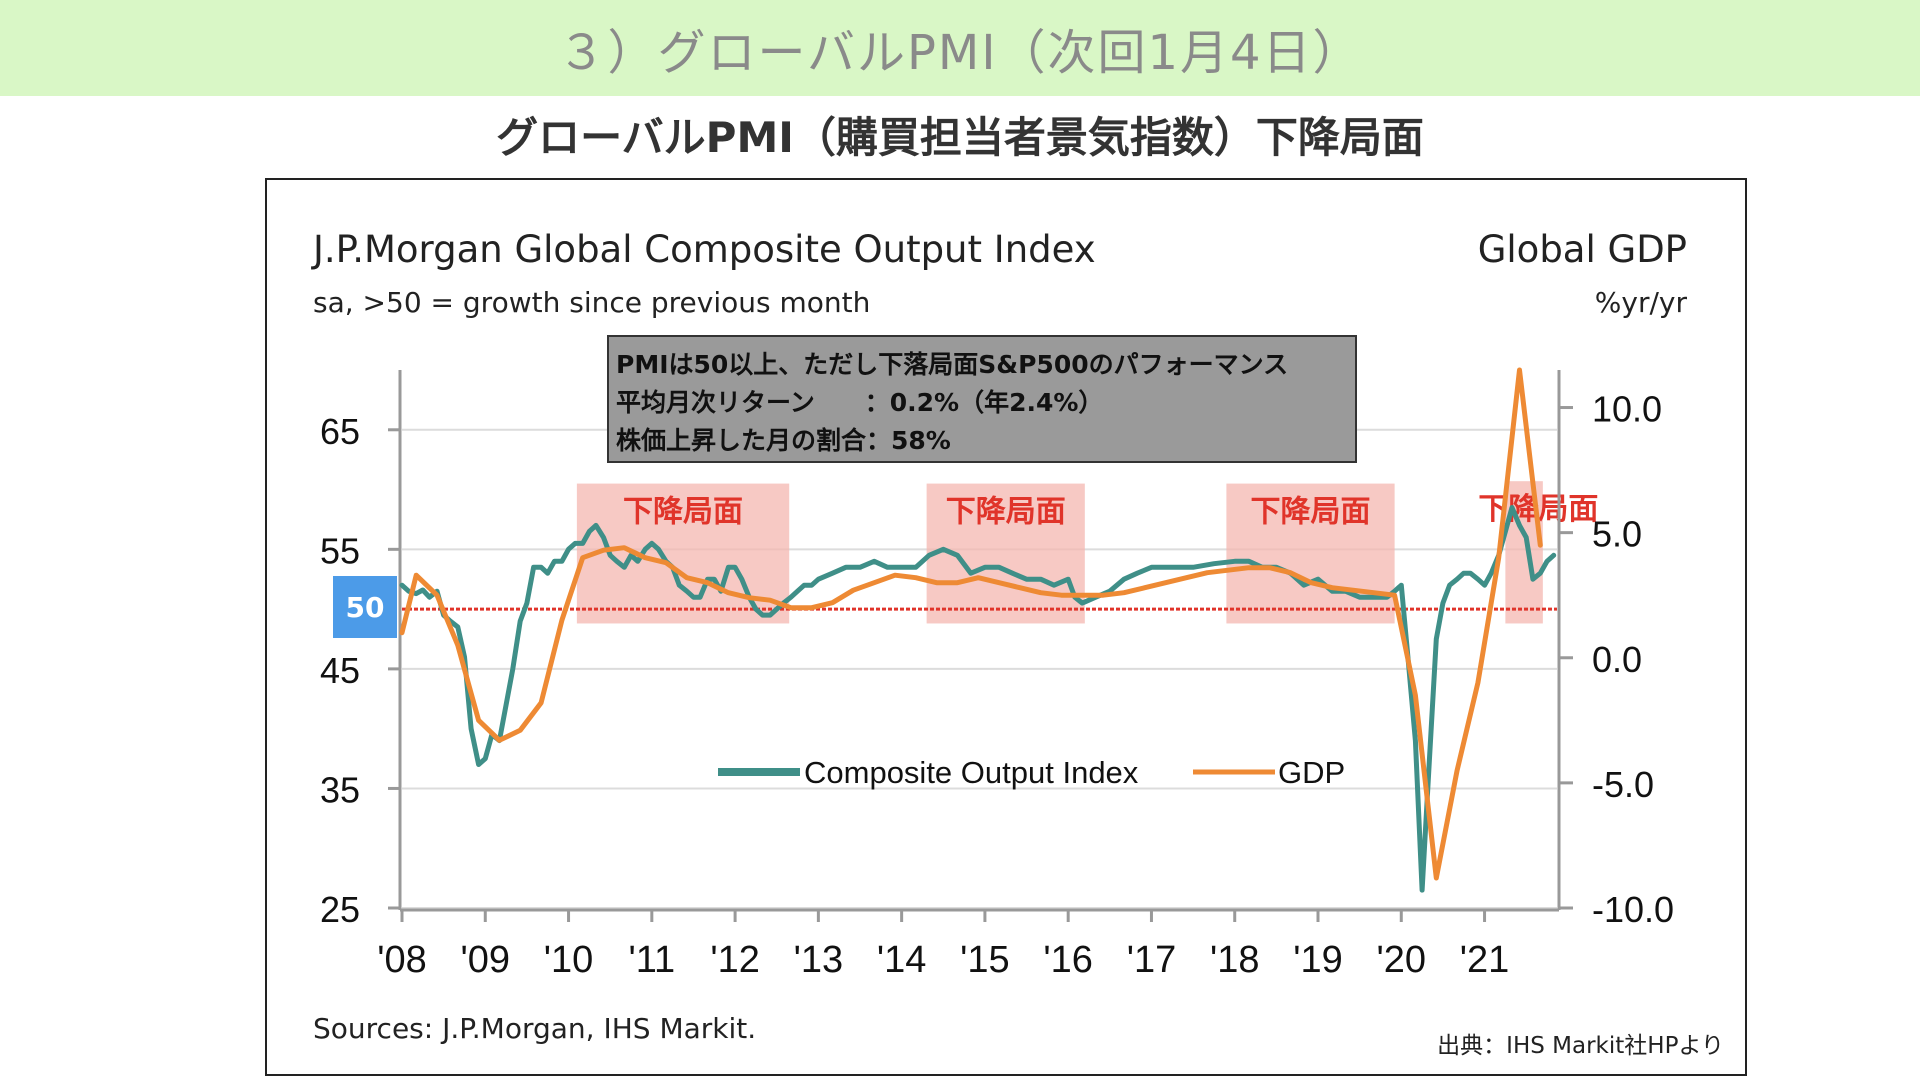 The width and height of the screenshot is (1920, 1080). What do you see at coordinates (1617, 534) in the screenshot?
I see `right-tick-label: 5.0` at bounding box center [1617, 534].